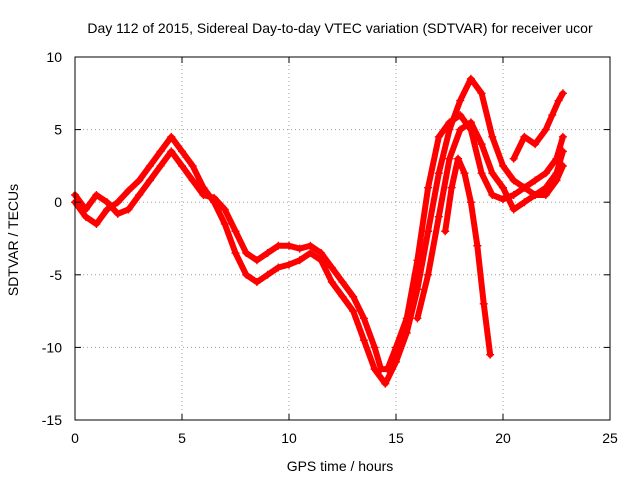 This screenshot has width=640, height=480. What do you see at coordinates (396, 438) in the screenshot?
I see `x-tick-label: 15` at bounding box center [396, 438].